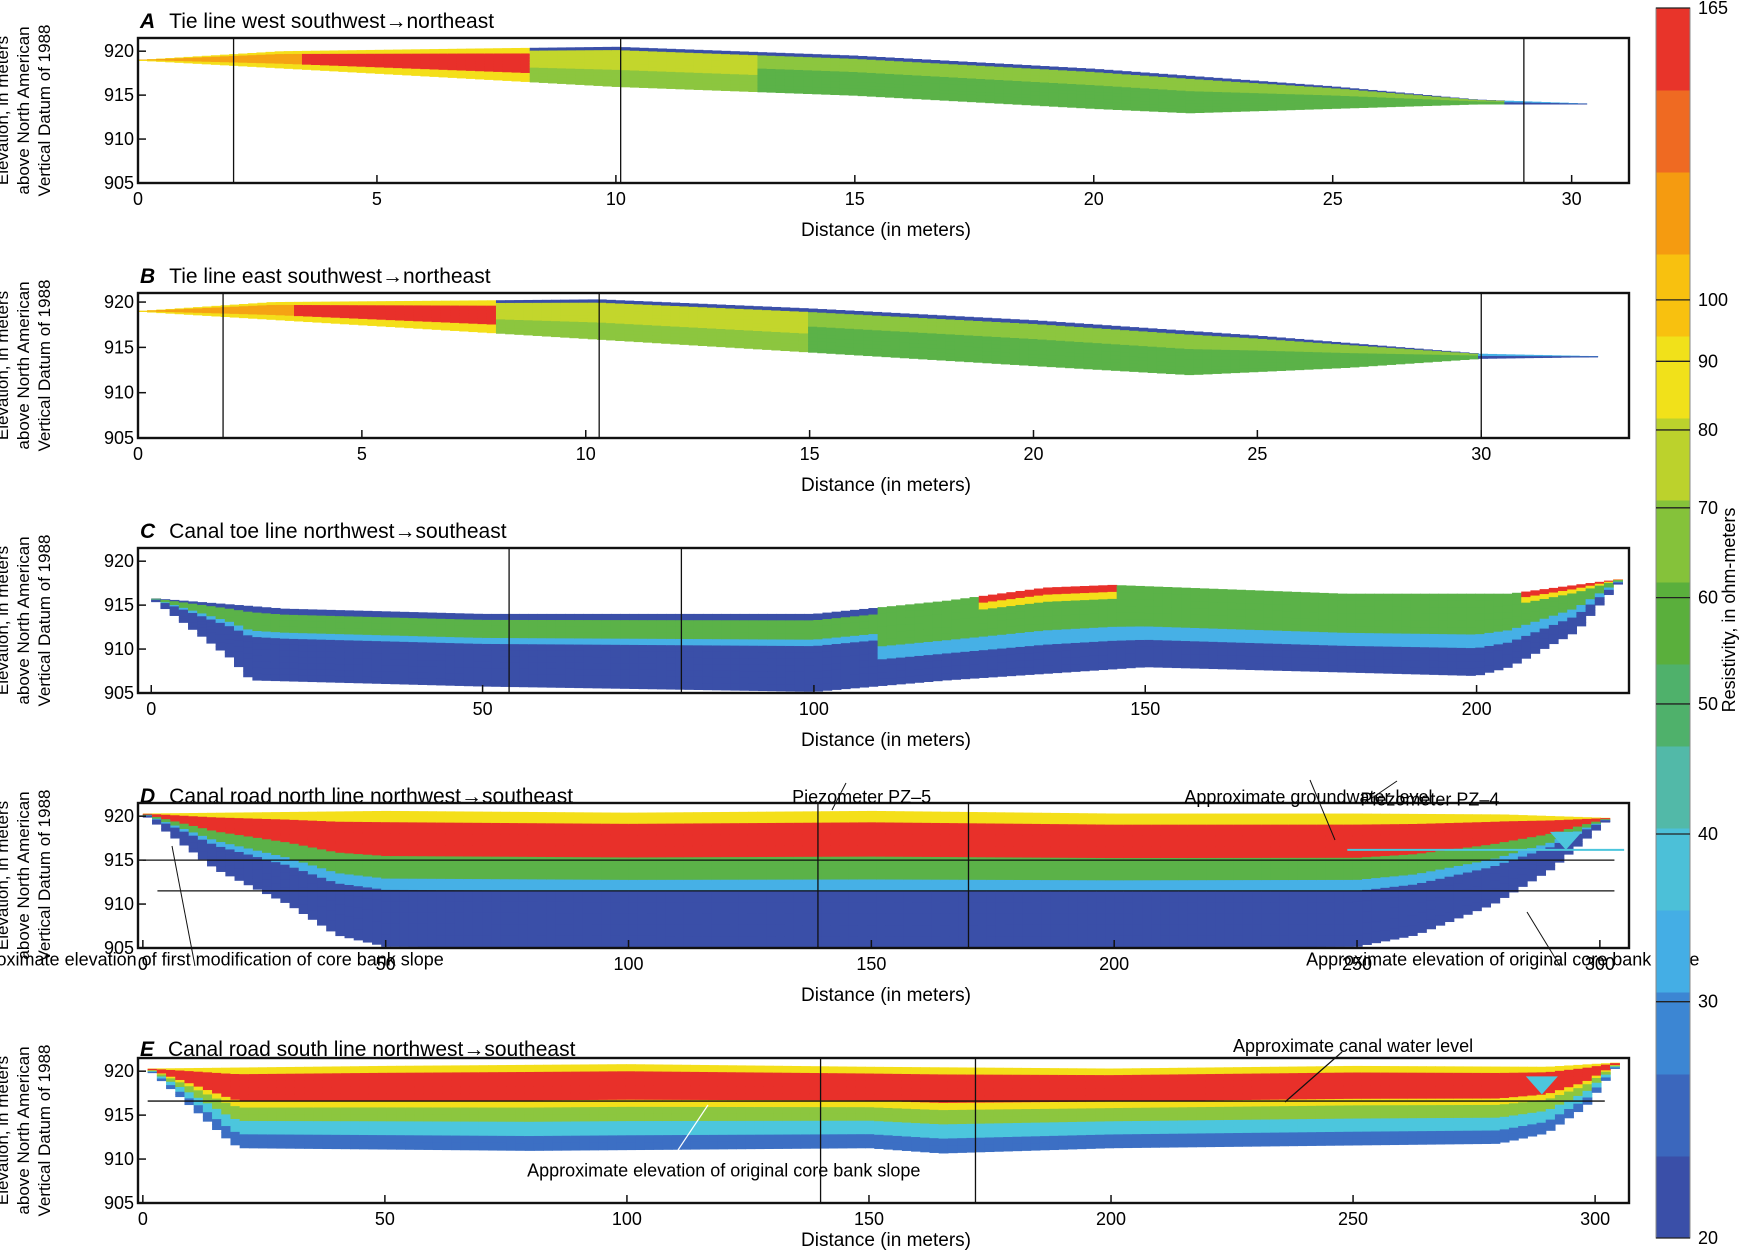 The width and height of the screenshot is (1747, 1254). I want to click on y-tick-label: 905, so click(119, 438).